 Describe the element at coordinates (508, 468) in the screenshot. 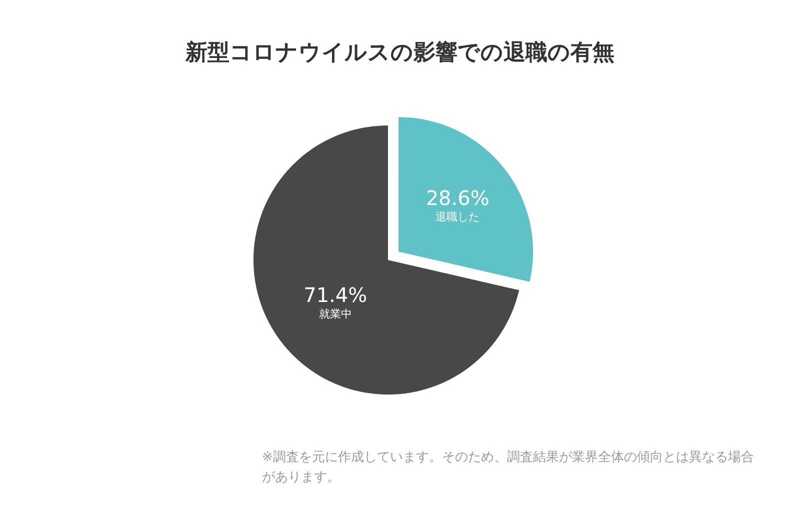

I see `text: ※調査を元に作成しています。そのため、調査結果が業界全体の傾向とは異なる場合があります。` at that location.